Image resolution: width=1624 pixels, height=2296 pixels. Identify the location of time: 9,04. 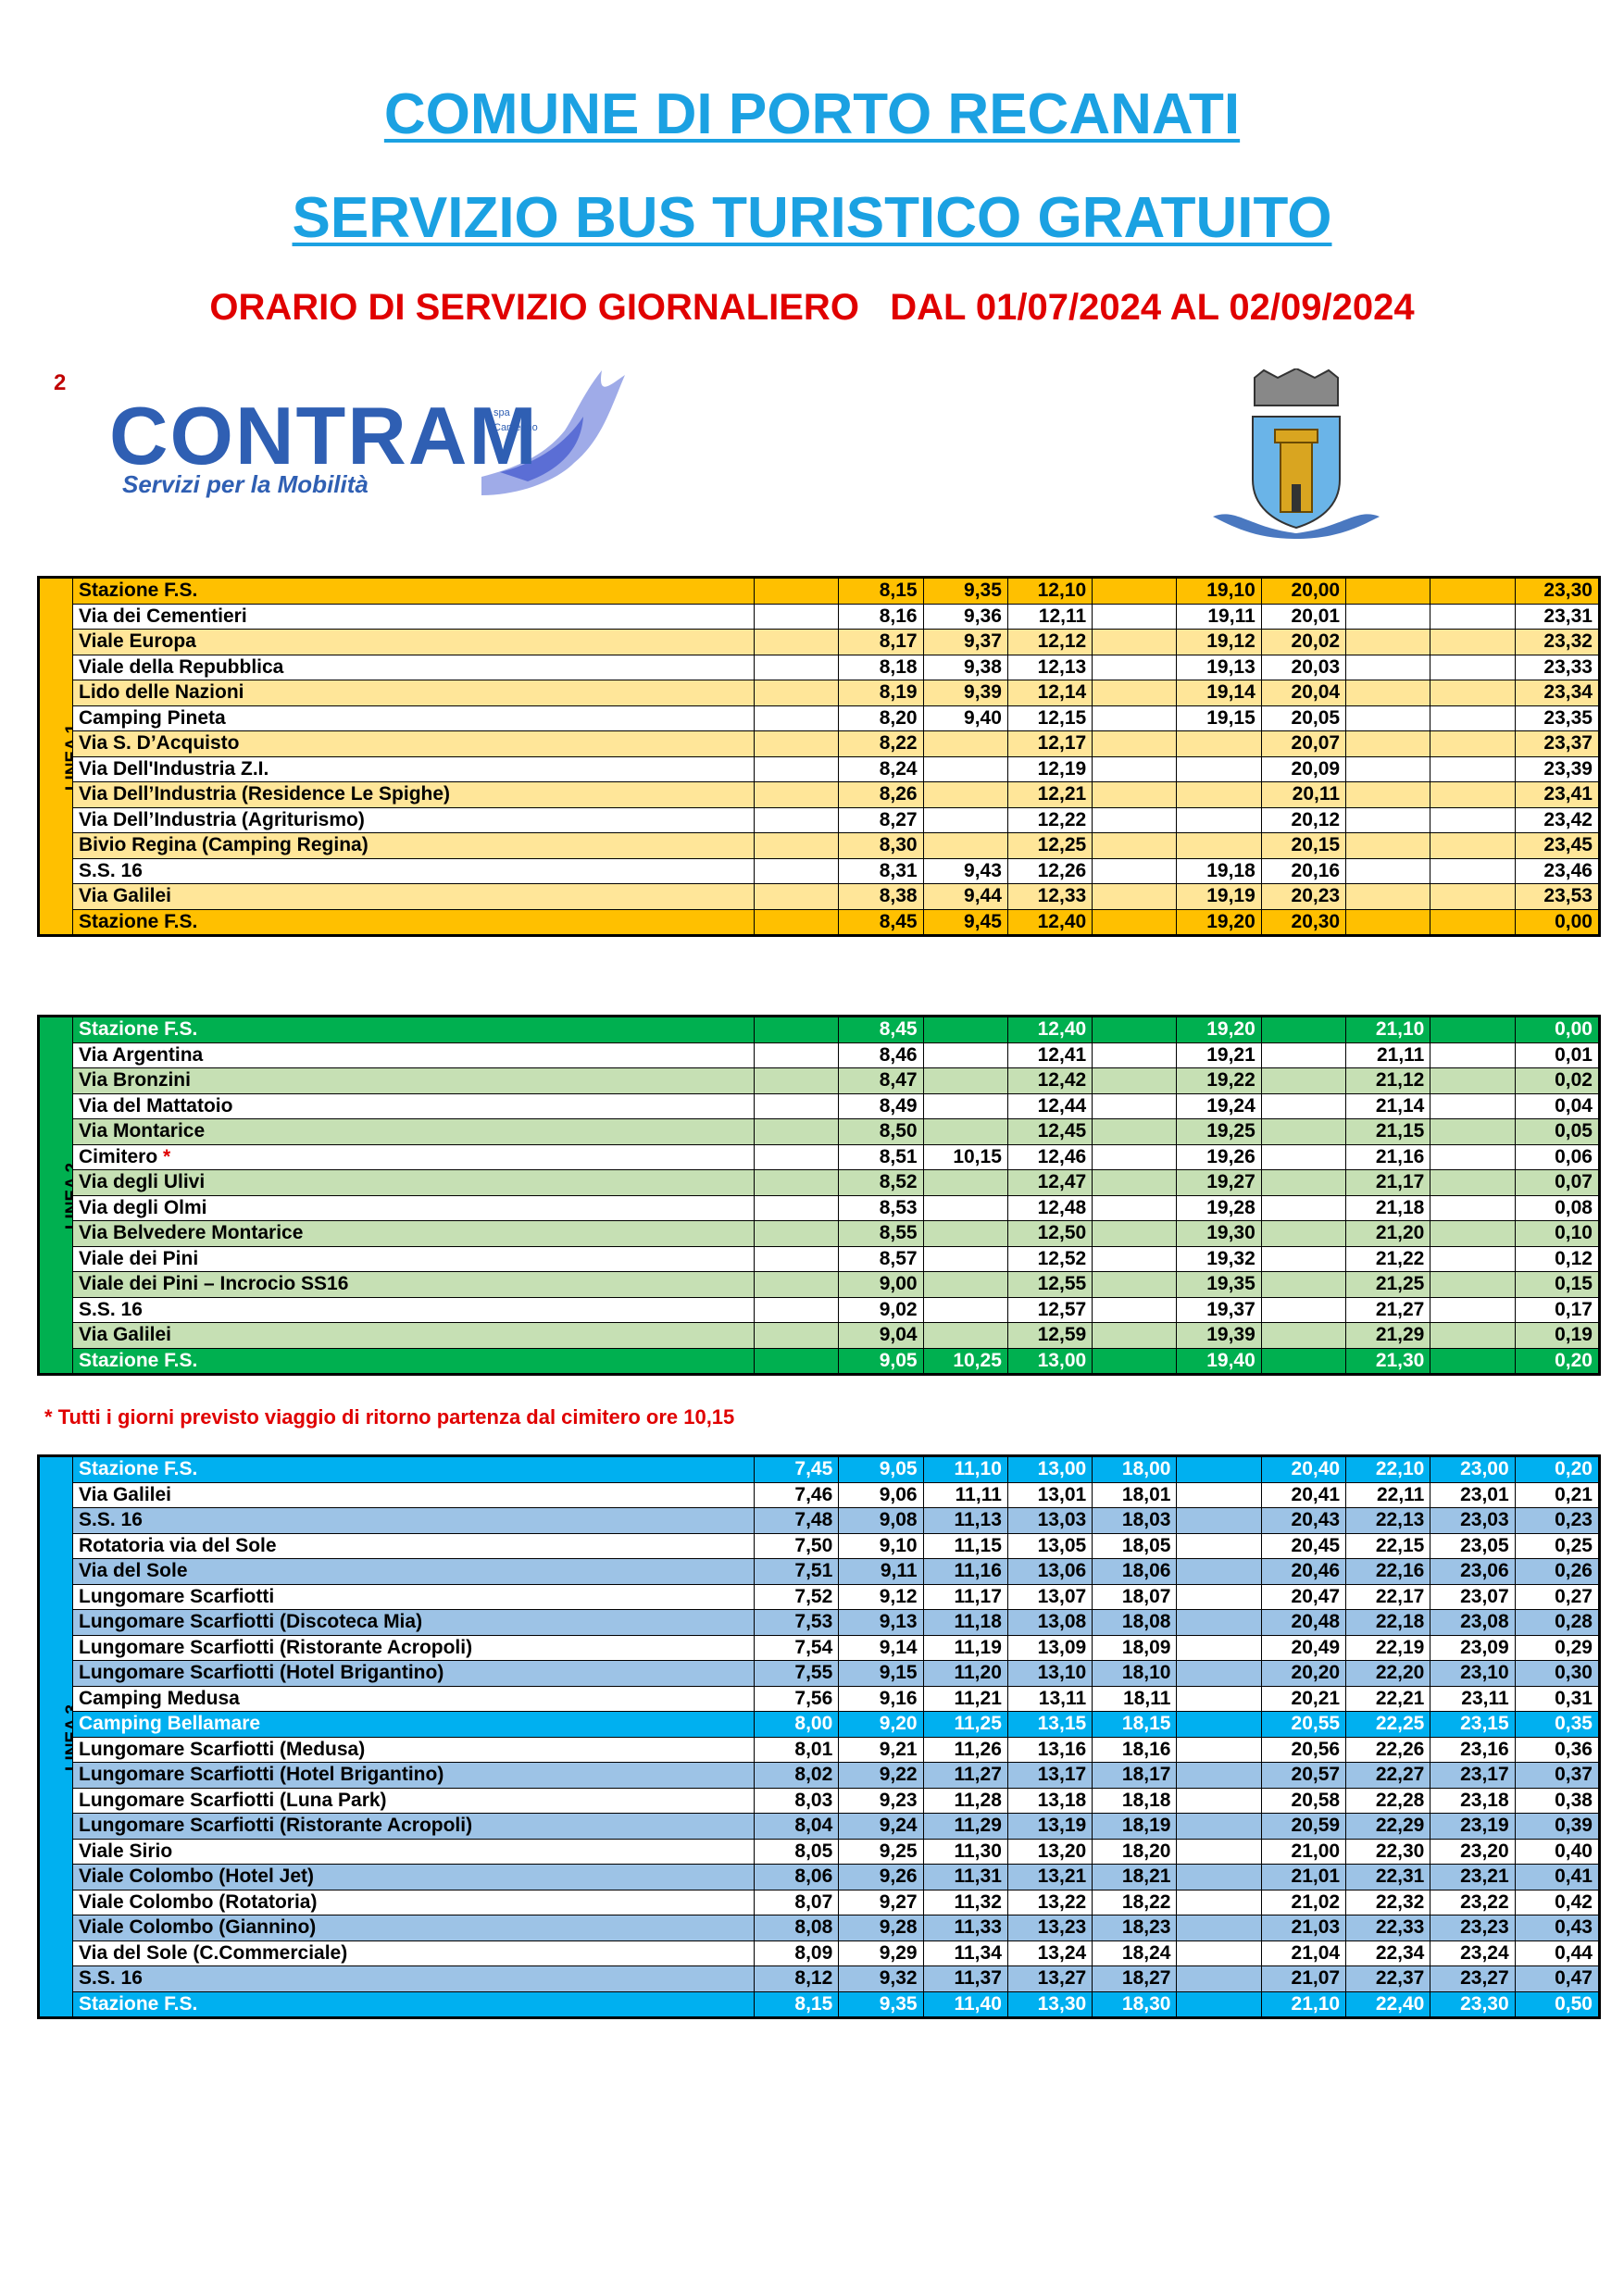
(881, 1335).